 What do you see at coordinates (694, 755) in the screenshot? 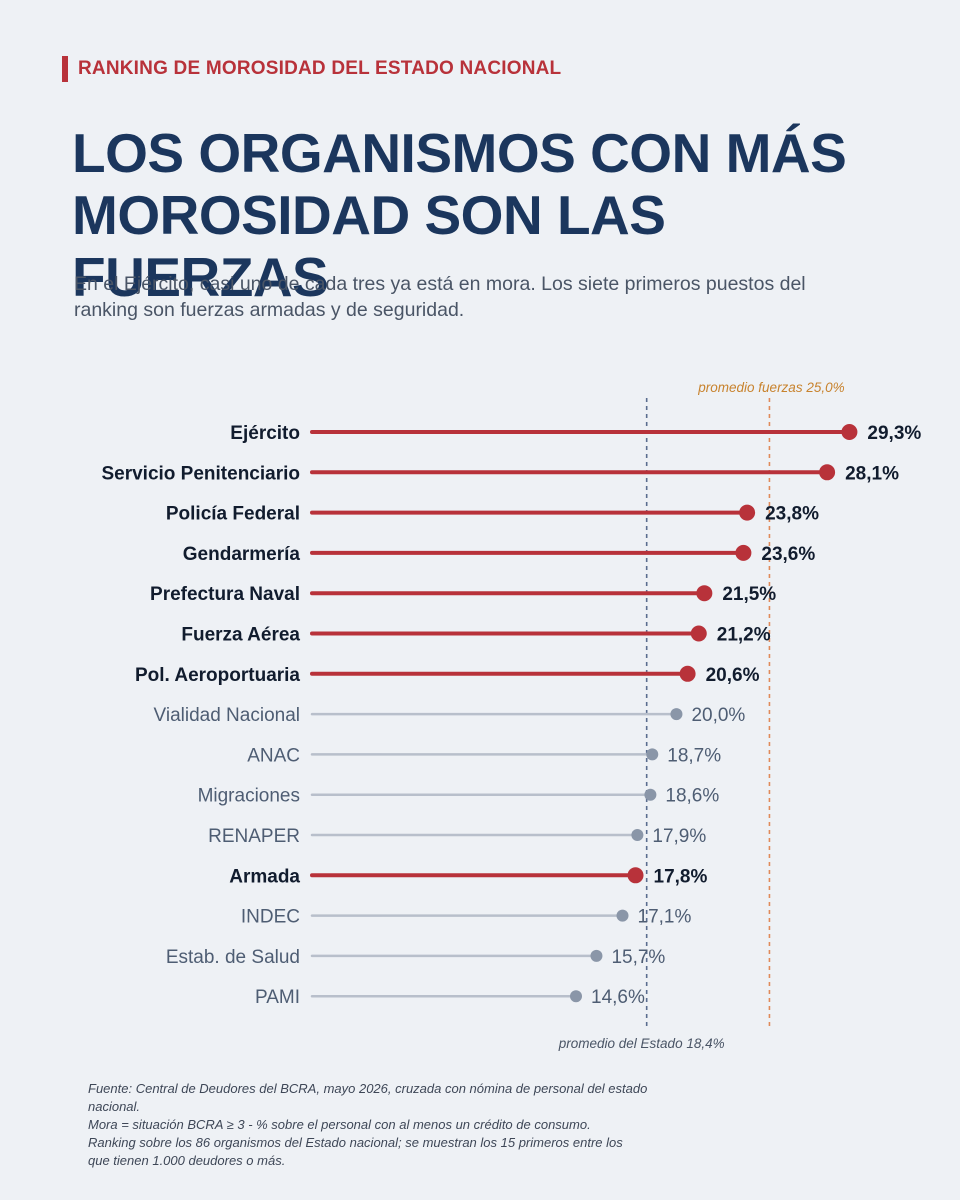
I see `value-label: 18,7%` at bounding box center [694, 755].